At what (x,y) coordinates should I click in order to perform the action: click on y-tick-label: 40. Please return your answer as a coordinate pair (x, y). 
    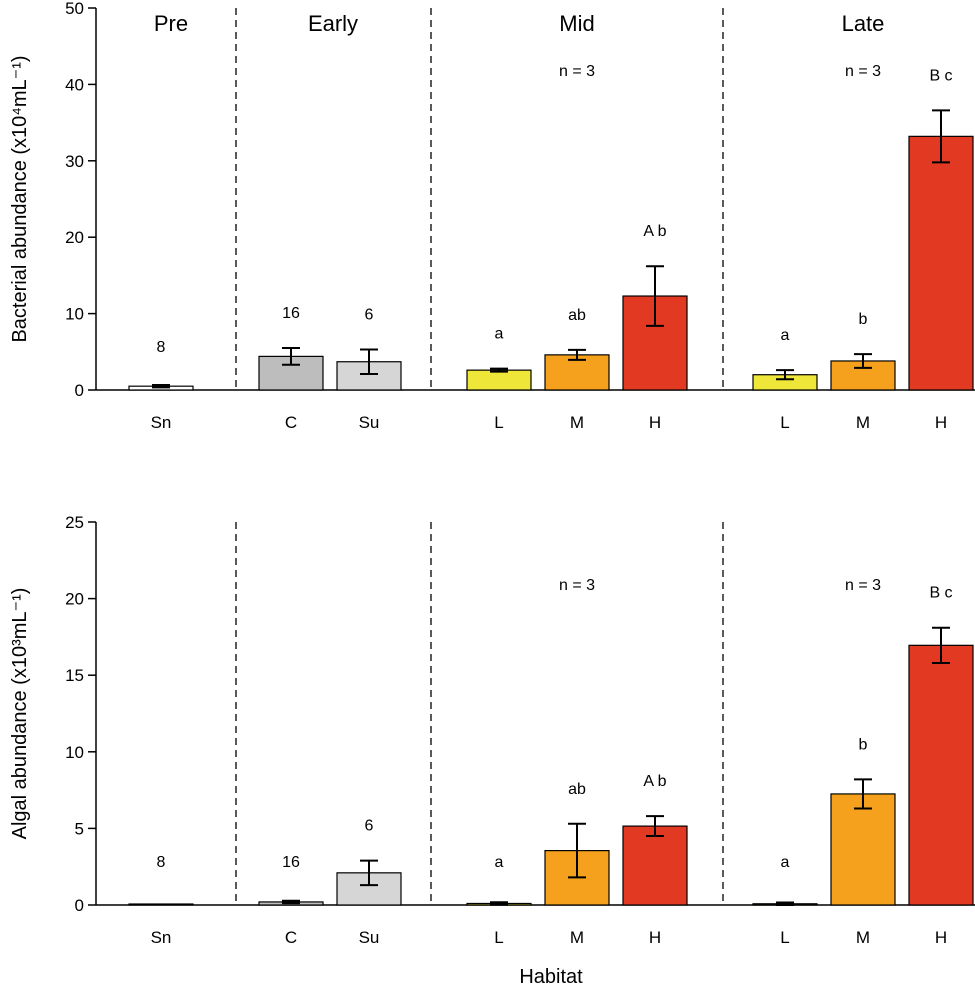
    Looking at the image, I should click on (74, 84).